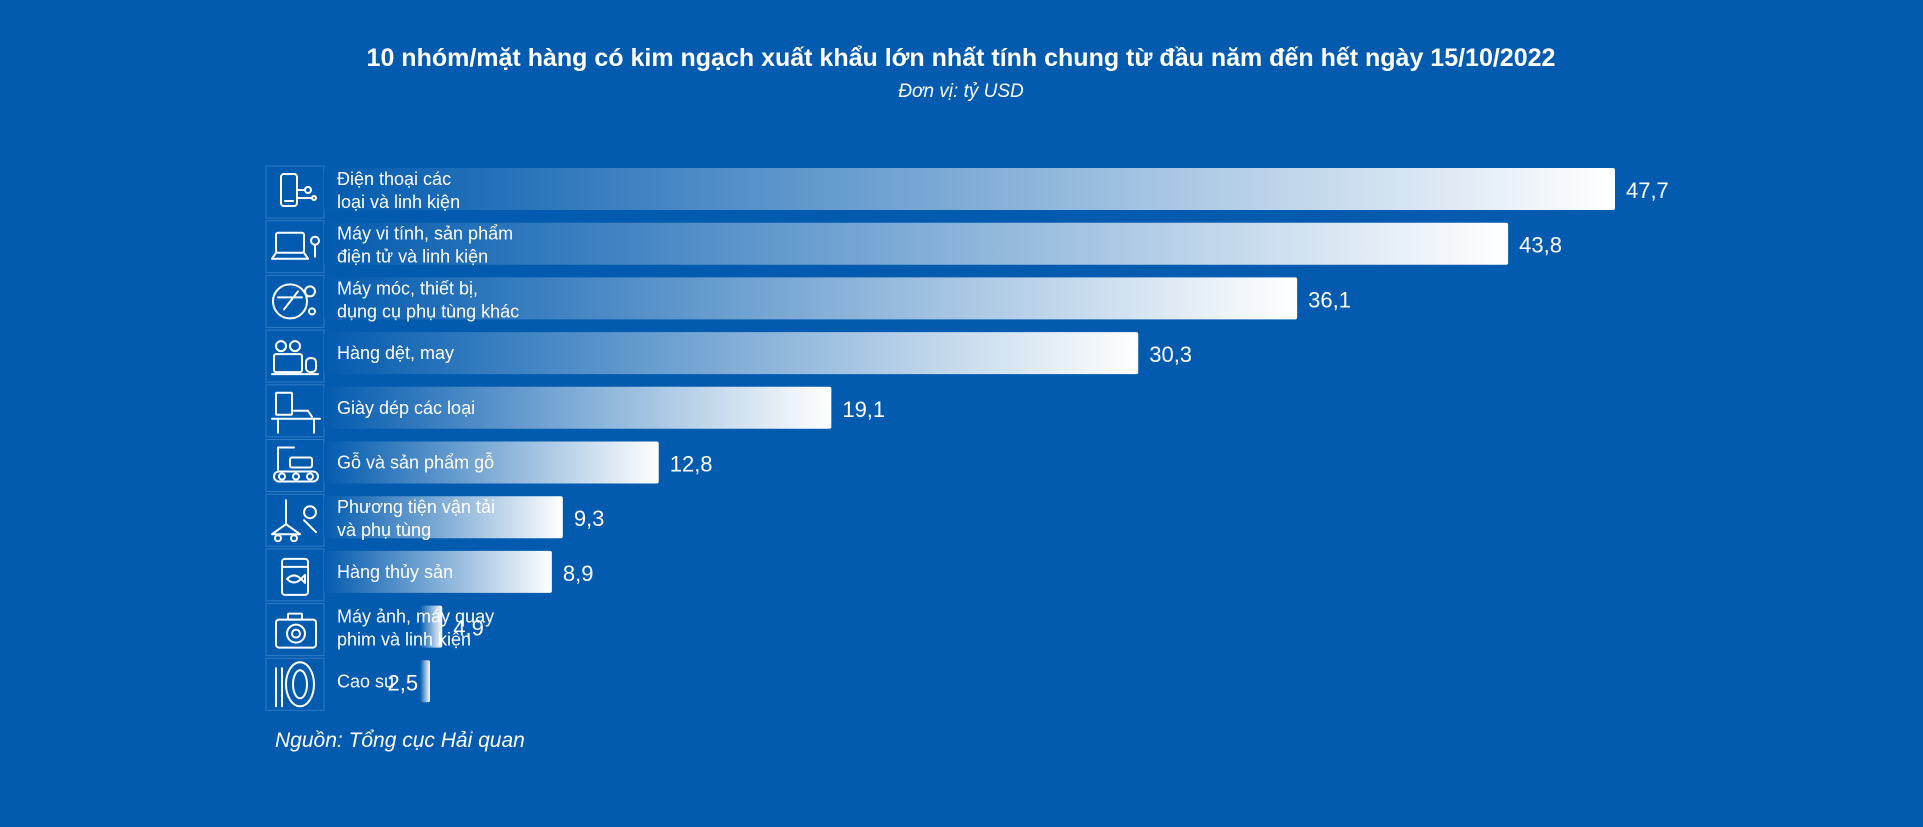 Image resolution: width=1923 pixels, height=827 pixels. Describe the element at coordinates (416, 518) in the screenshot. I see `category-label: Phương tiện vận tải và phụ tùng` at that location.